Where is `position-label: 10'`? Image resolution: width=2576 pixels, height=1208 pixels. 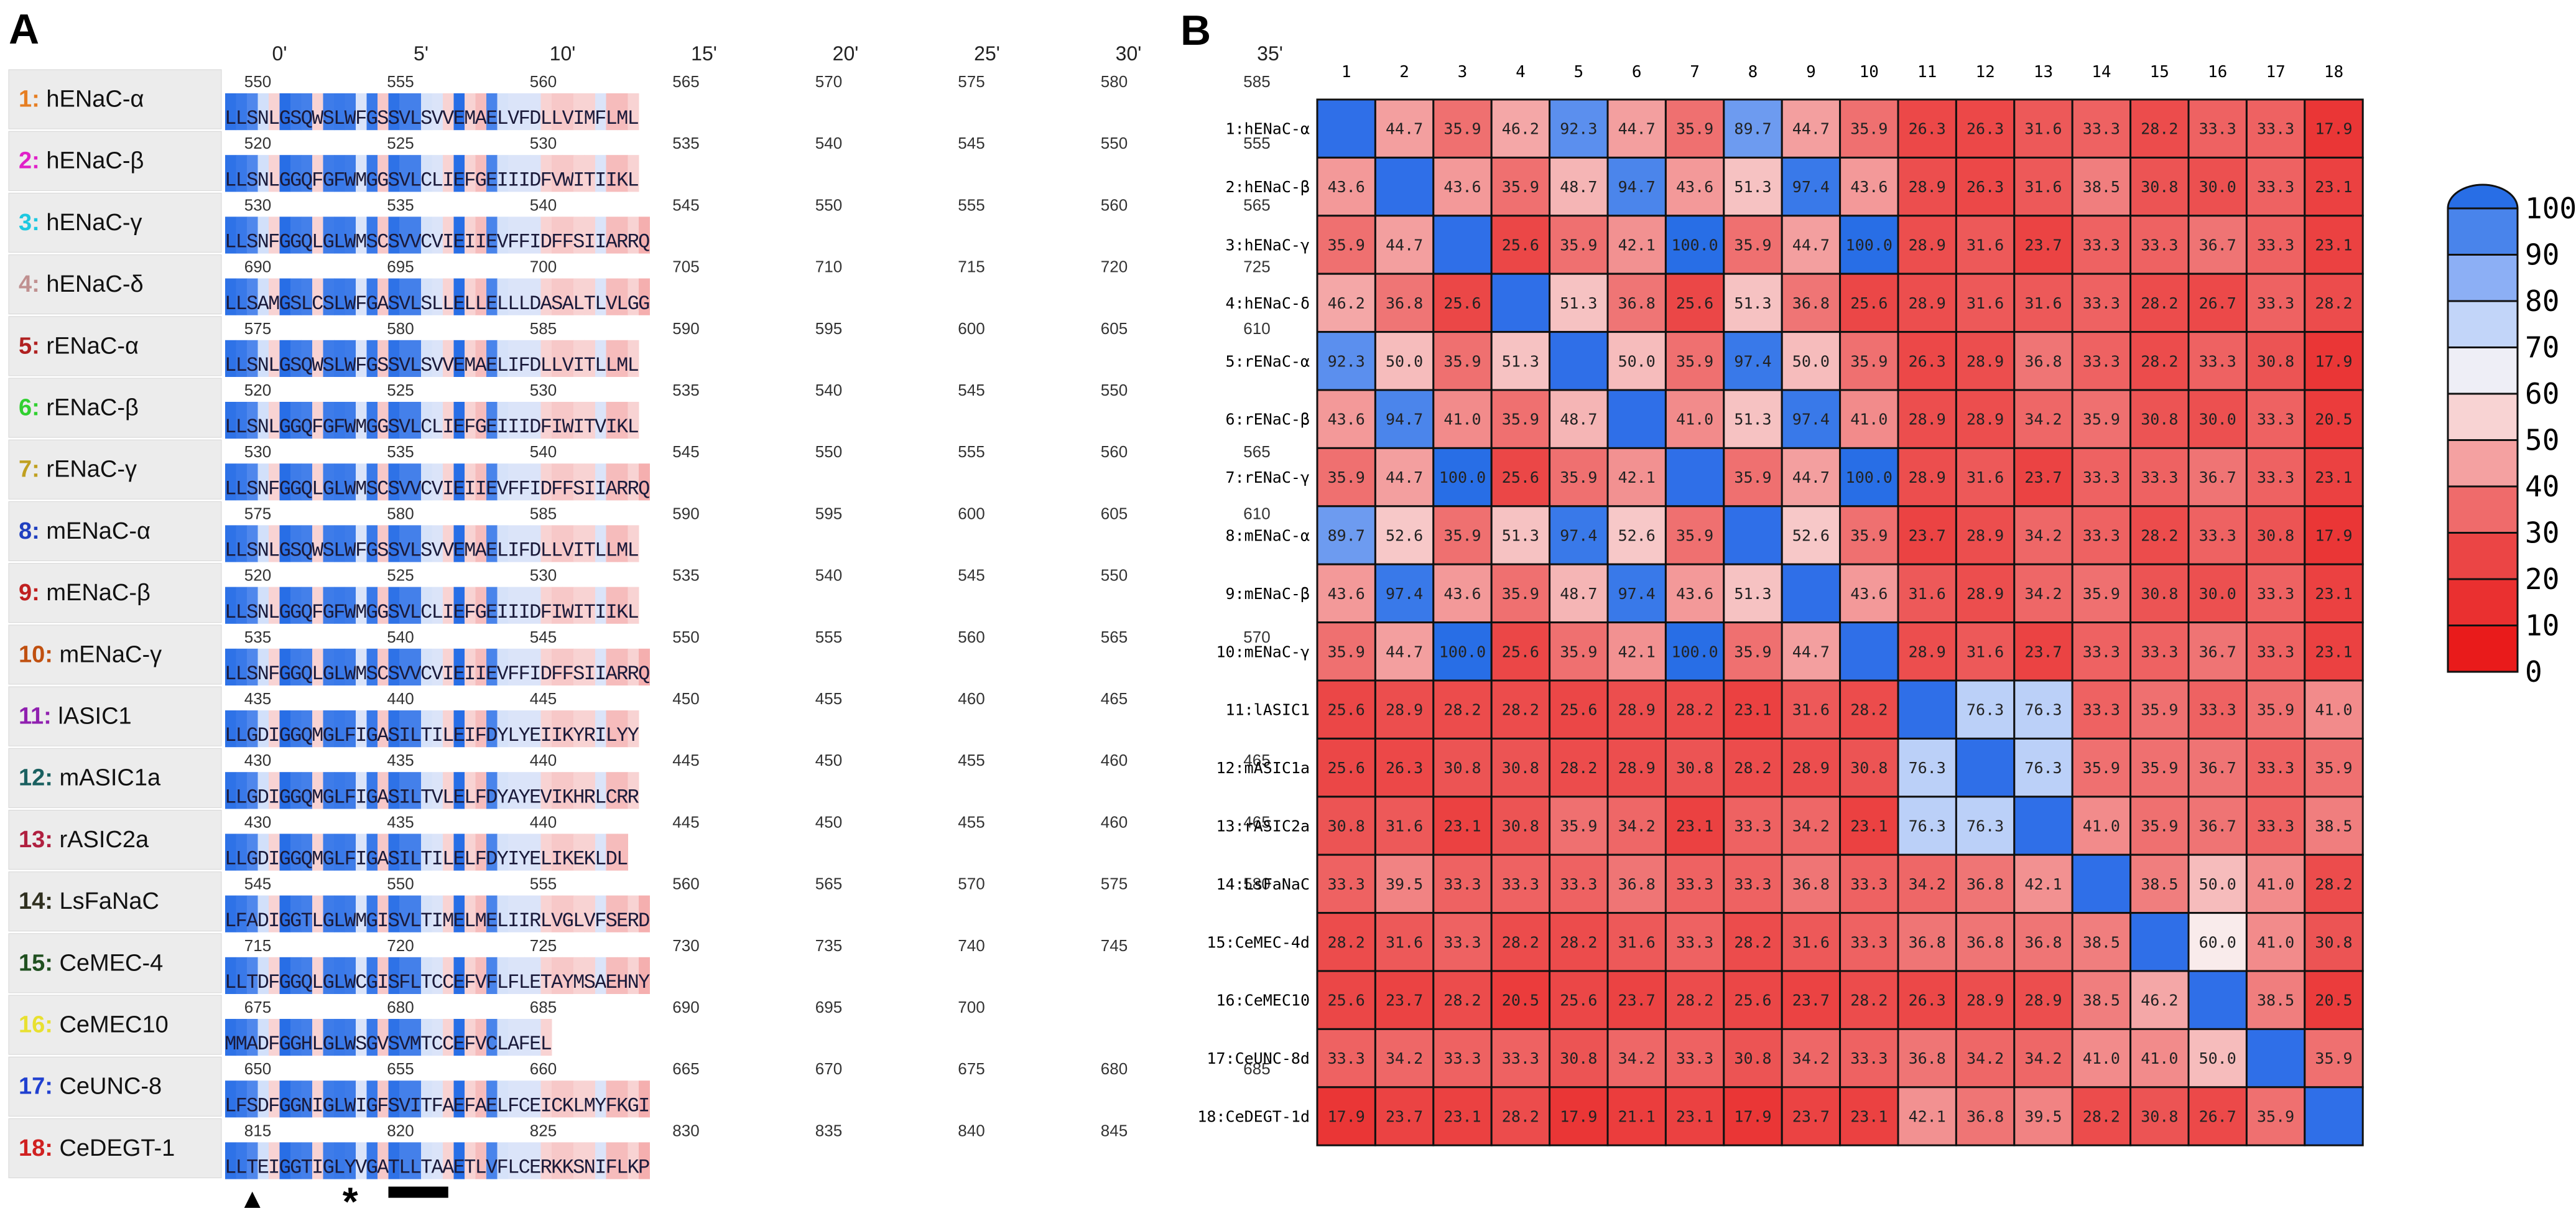 position-label: 10' is located at coordinates (563, 53).